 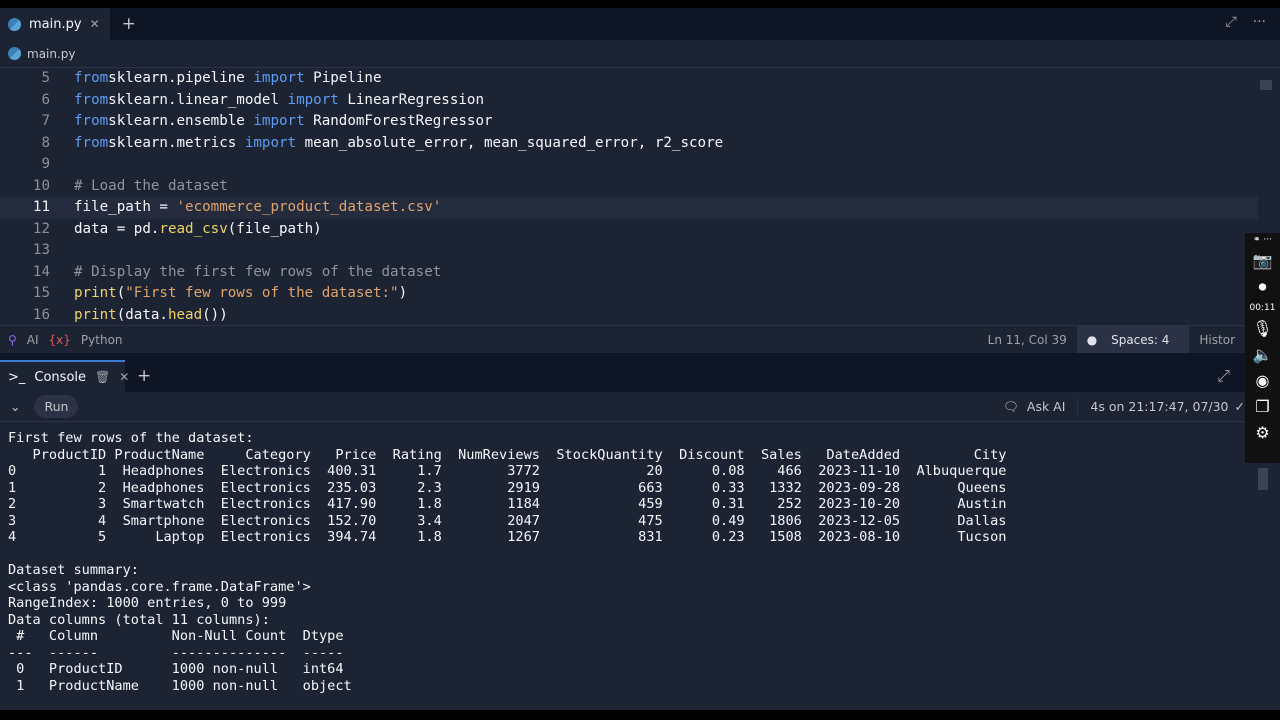 What do you see at coordinates (193, 228) in the screenshot?
I see `code-token: read_csv` at bounding box center [193, 228].